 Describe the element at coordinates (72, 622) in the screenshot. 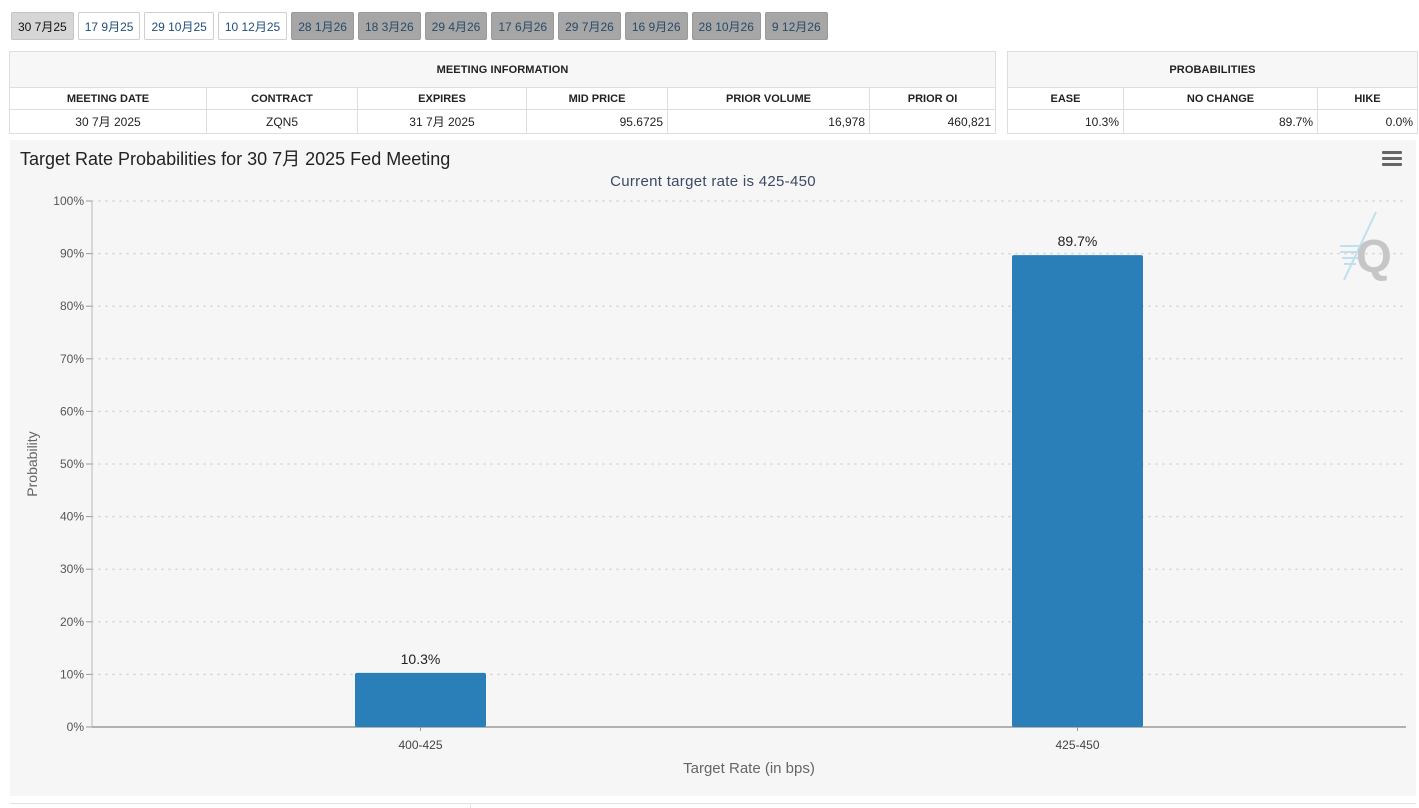

I see `y-tick-label: 20%` at that location.